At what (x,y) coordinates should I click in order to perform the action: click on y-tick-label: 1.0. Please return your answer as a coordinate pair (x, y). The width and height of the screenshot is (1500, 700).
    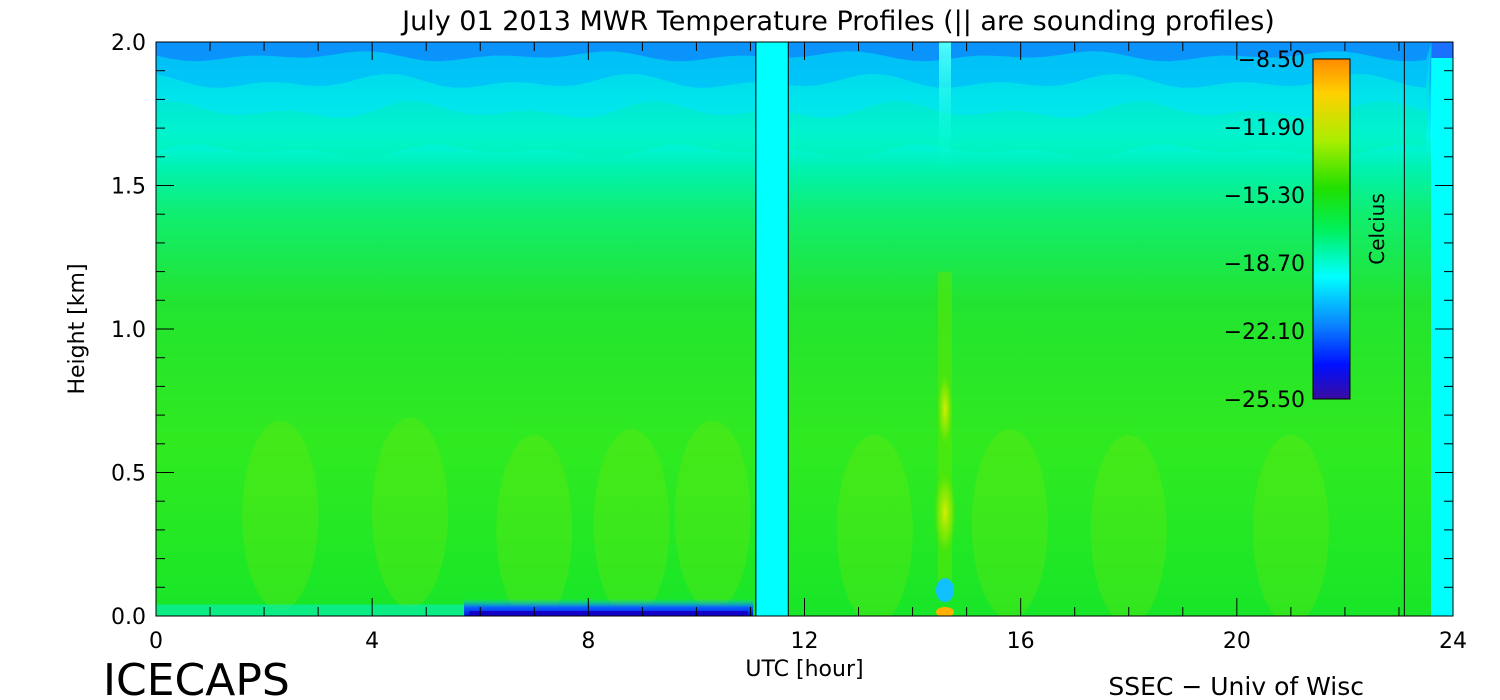
    Looking at the image, I should click on (128, 330).